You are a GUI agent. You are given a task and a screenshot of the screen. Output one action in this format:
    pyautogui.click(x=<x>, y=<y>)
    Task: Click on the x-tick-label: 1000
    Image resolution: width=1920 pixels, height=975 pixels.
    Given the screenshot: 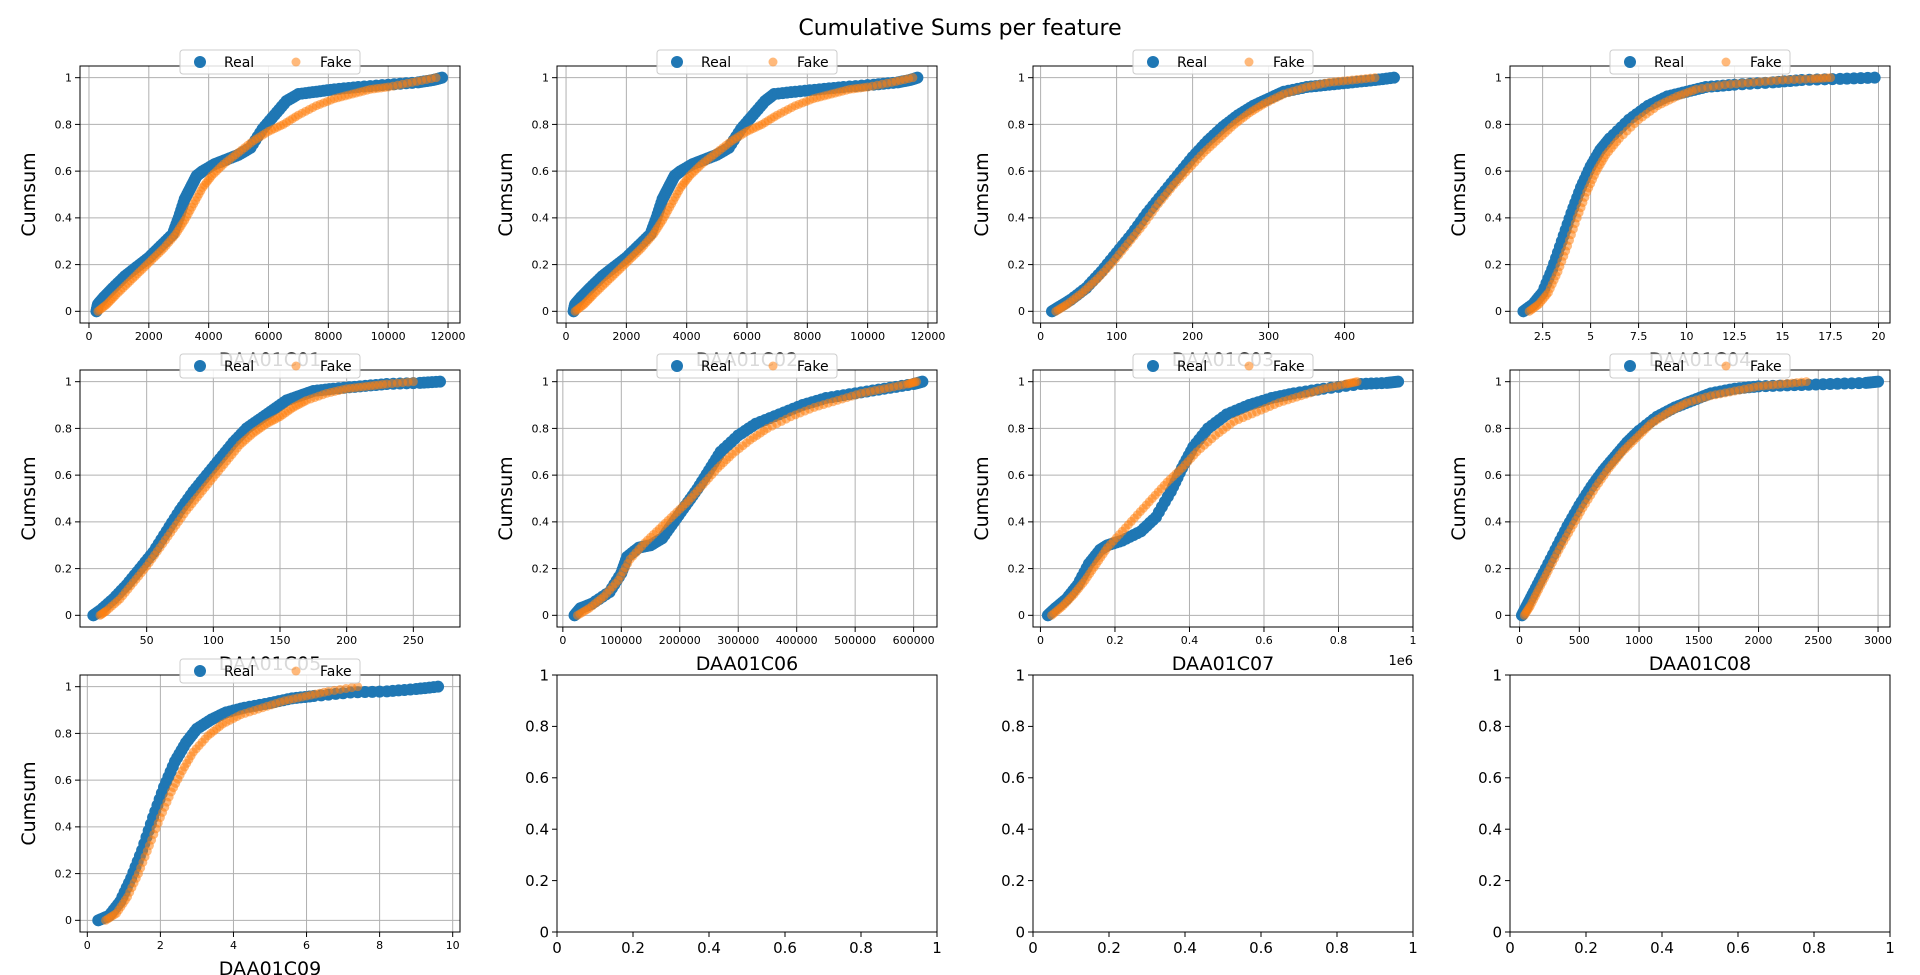 What is the action you would take?
    pyautogui.click(x=1639, y=640)
    